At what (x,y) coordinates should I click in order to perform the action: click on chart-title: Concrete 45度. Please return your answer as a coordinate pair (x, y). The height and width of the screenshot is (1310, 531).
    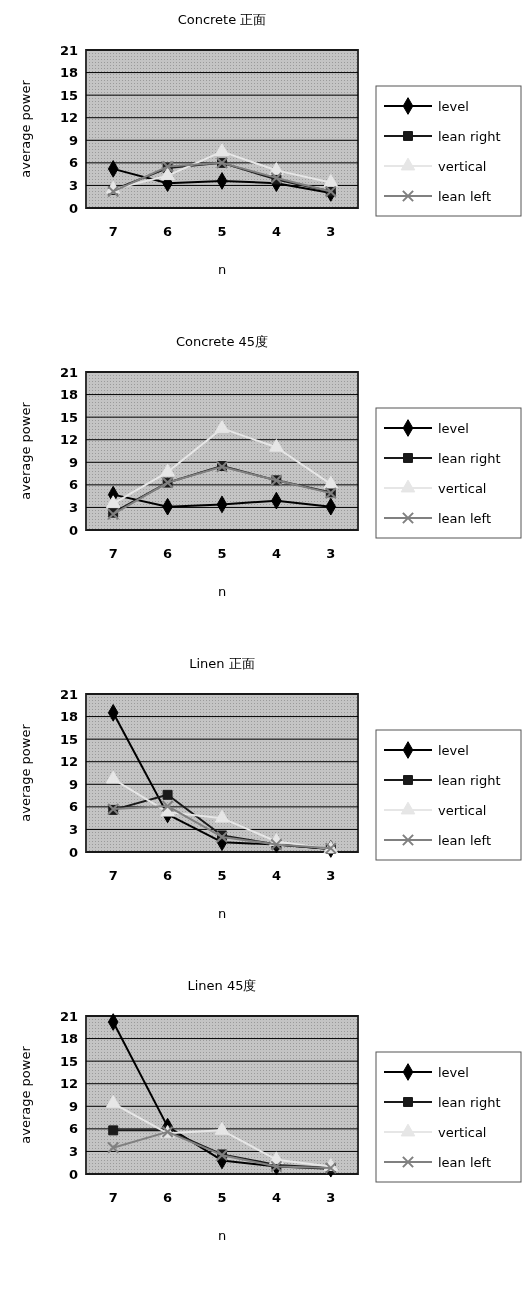
    Looking at the image, I should click on (222, 341).